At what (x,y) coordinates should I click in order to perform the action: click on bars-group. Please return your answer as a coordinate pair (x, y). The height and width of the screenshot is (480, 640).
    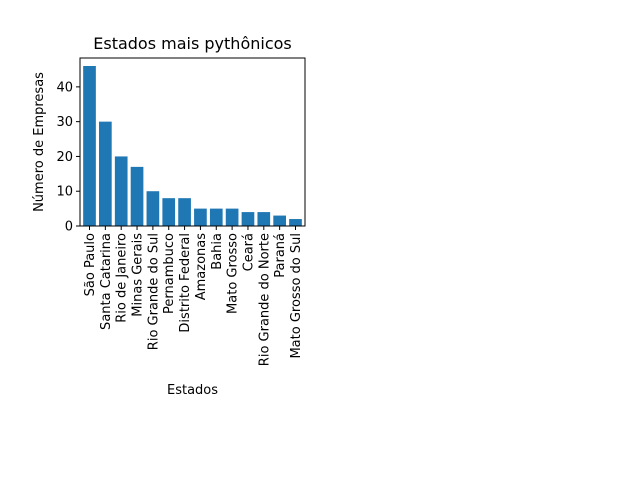
    Looking at the image, I should click on (192, 146).